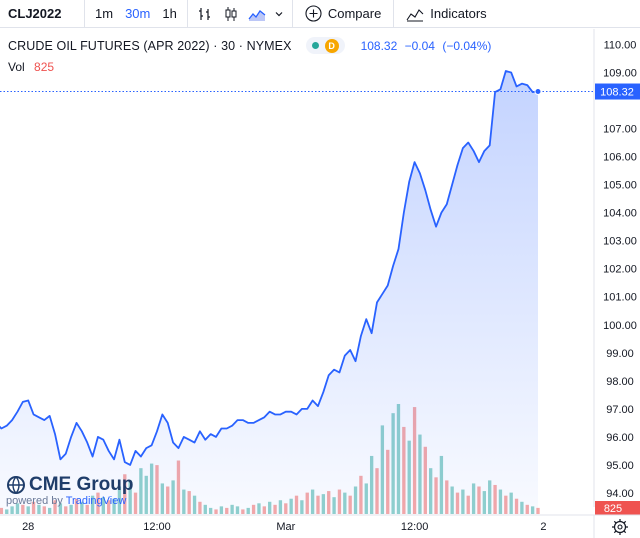  What do you see at coordinates (28, 527) in the screenshot?
I see `time-tick-label: 28` at bounding box center [28, 527].